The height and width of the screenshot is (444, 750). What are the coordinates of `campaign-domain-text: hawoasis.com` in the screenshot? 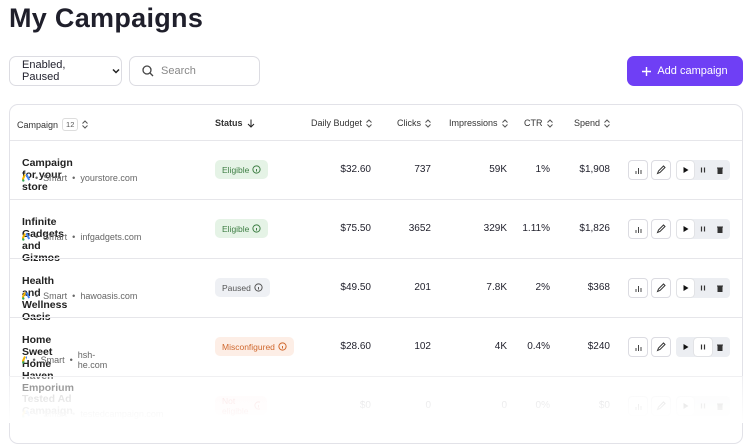 It's located at (109, 296).